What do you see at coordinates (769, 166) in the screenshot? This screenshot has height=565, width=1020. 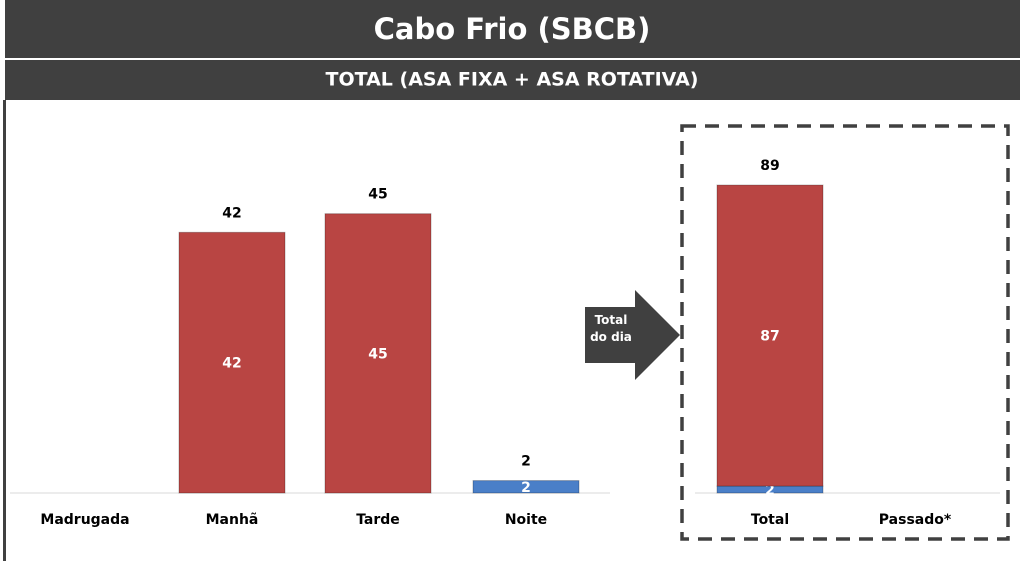 I see `total-label: 89` at bounding box center [769, 166].